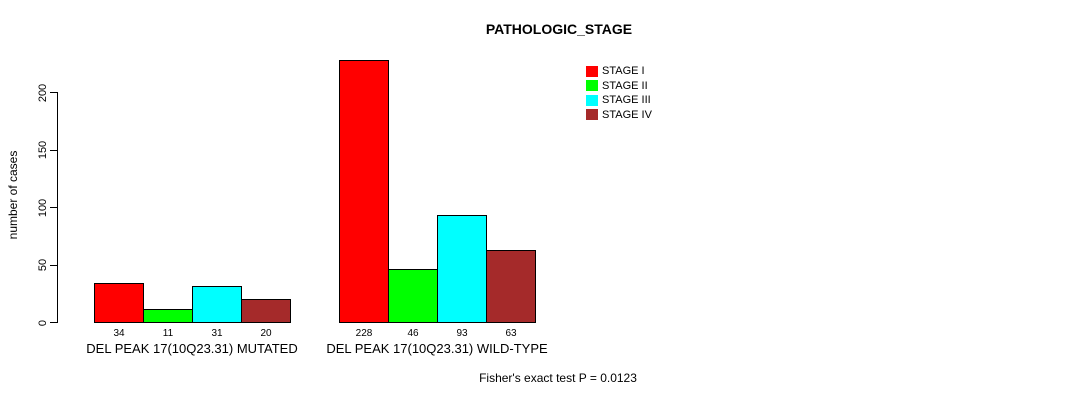 The height and width of the screenshot is (400, 1090). What do you see at coordinates (168, 333) in the screenshot?
I see `bar-value-label: 11` at bounding box center [168, 333].